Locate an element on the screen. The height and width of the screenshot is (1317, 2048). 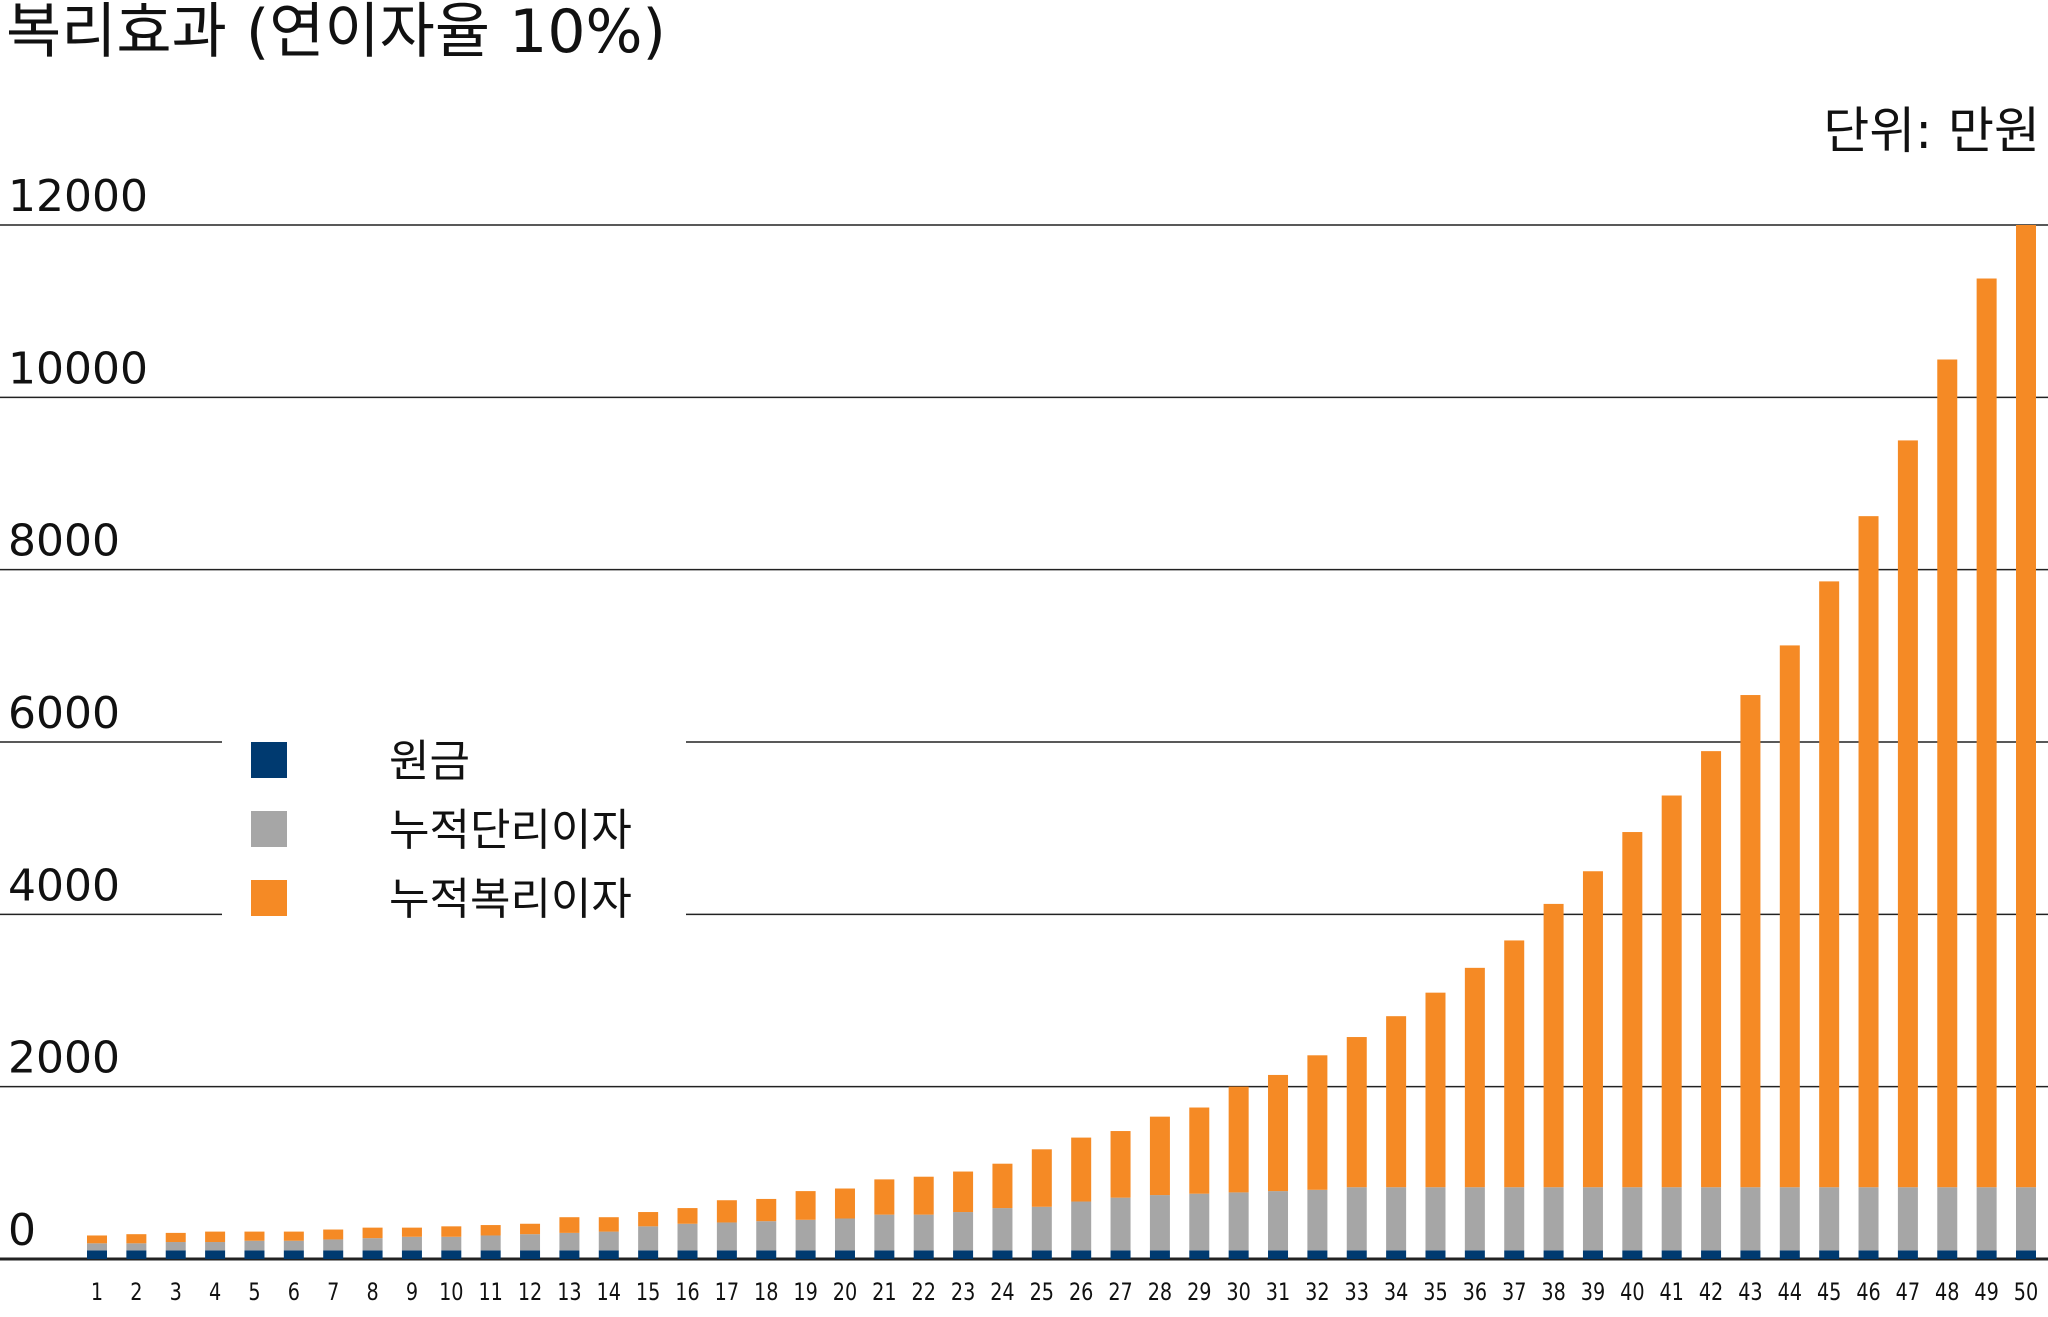
x-tick-label: 39 is located at coordinates (1593, 1293).